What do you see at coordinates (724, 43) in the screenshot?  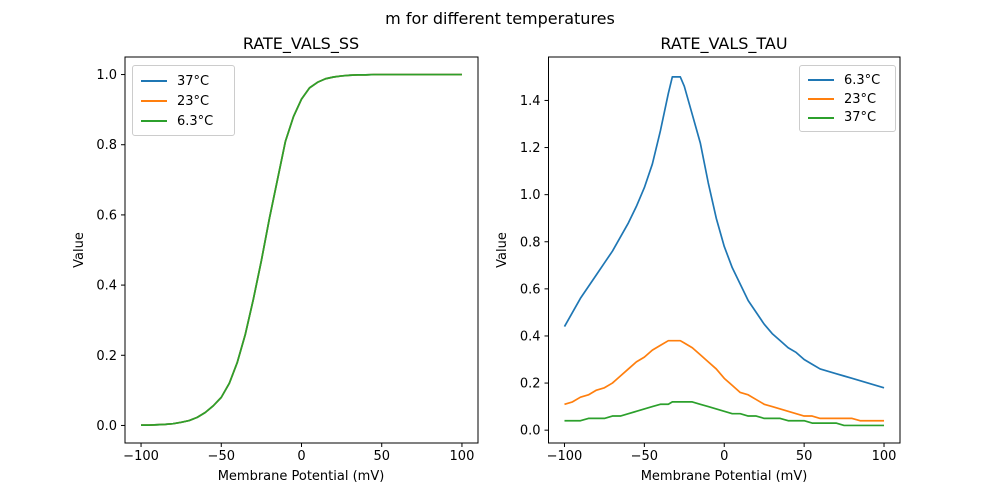 I see `right-subplot-title: RATE_VALS_TAU` at bounding box center [724, 43].